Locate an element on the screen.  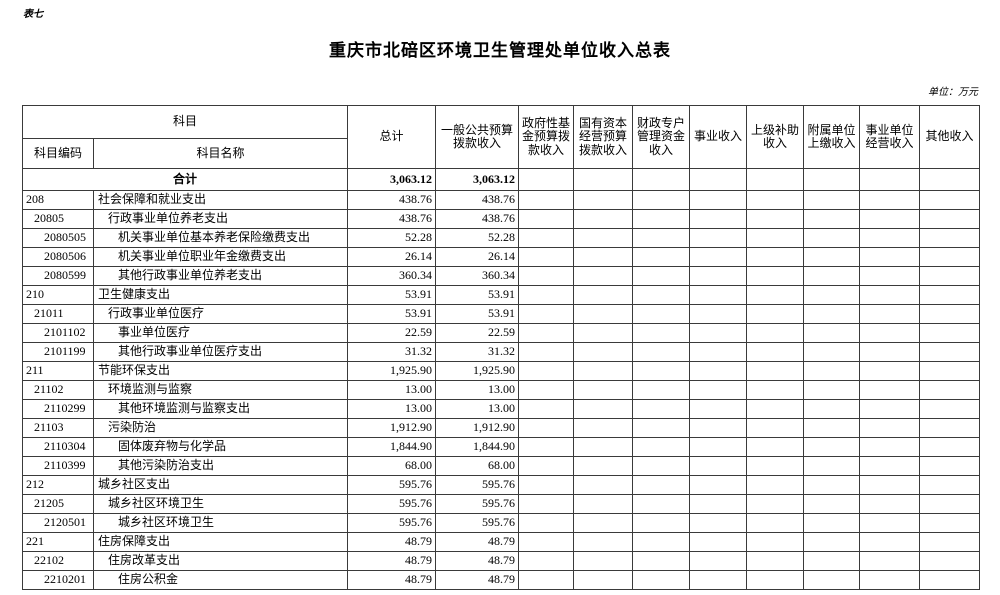
total-label-cell: 合计 is located at coordinates (185, 179).